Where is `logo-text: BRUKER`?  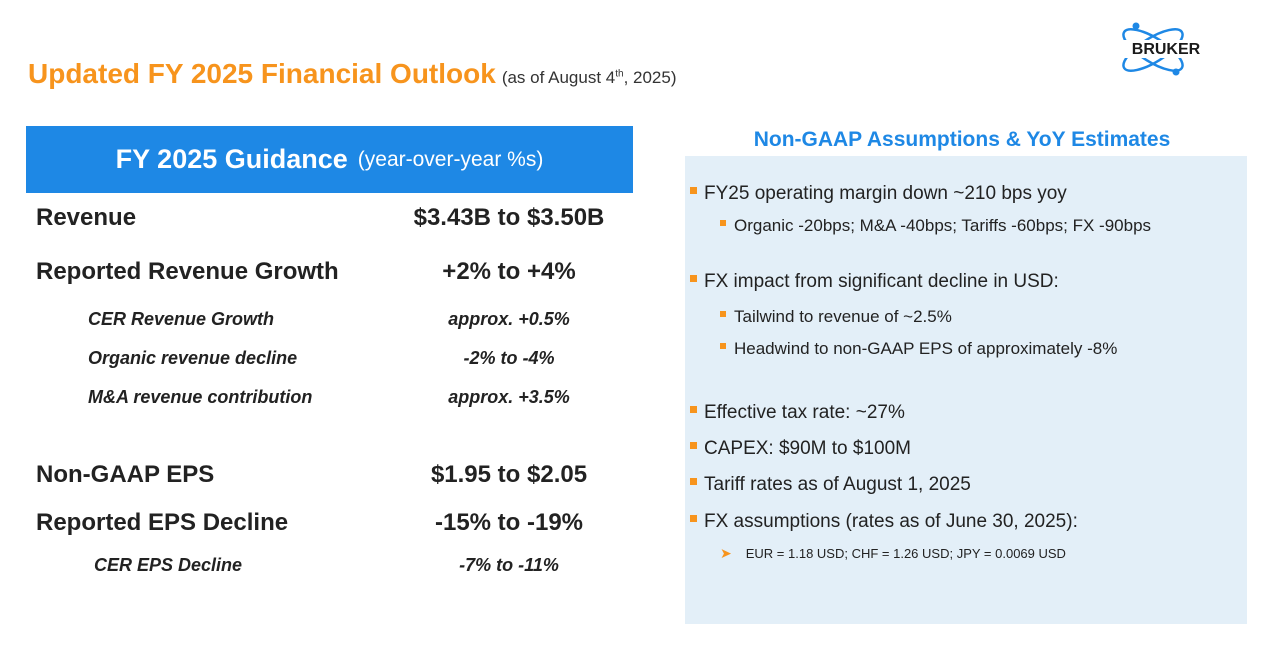
logo-text: BRUKER is located at coordinates (1166, 49).